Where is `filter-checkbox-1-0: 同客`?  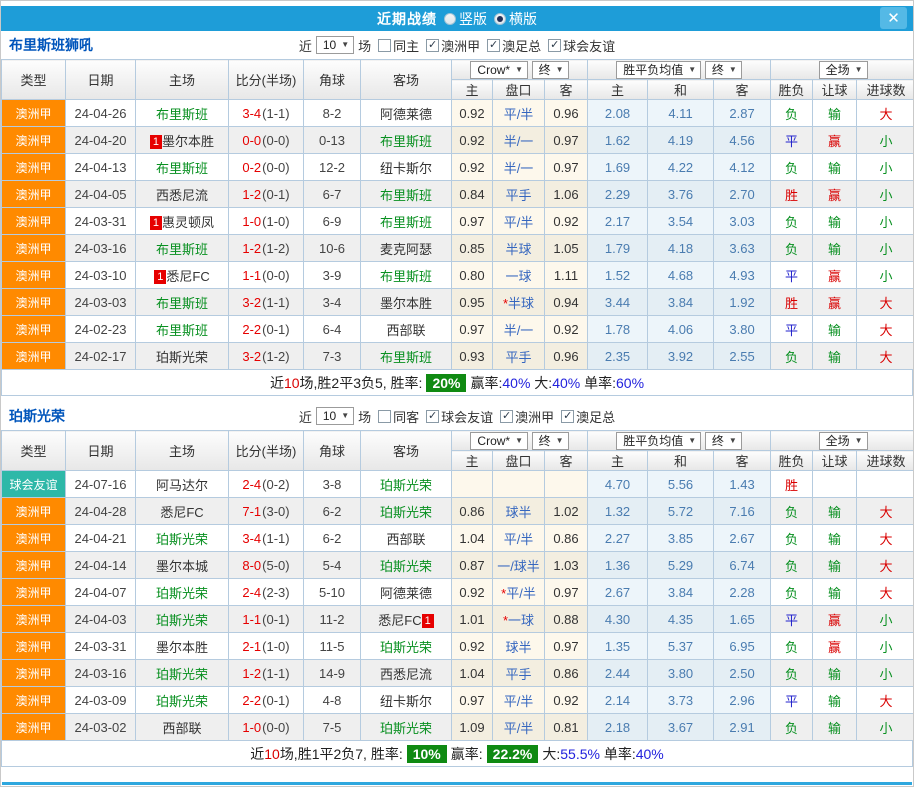
filter-checkbox-1-0: 同客 is located at coordinates (398, 416).